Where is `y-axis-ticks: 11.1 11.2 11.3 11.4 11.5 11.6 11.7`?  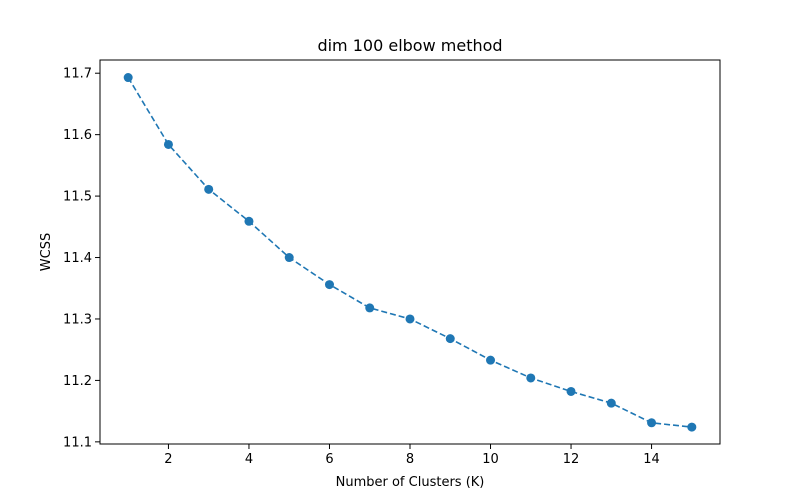 y-axis-ticks: 11.1 11.2 11.3 11.4 11.5 11.6 11.7 is located at coordinates (81, 258).